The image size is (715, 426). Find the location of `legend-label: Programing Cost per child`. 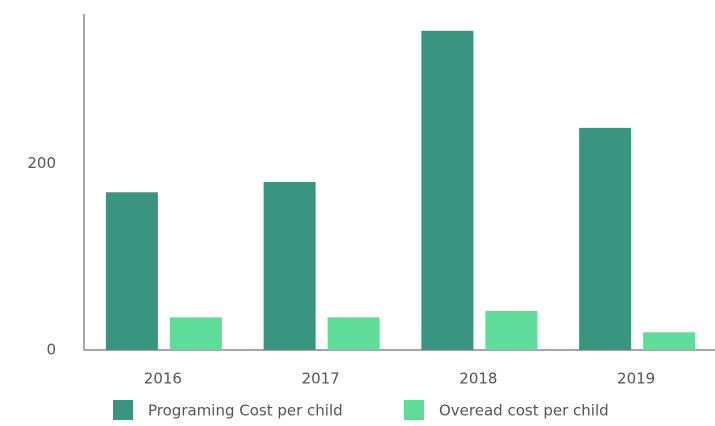

legend-label: Programing Cost per child is located at coordinates (245, 411).